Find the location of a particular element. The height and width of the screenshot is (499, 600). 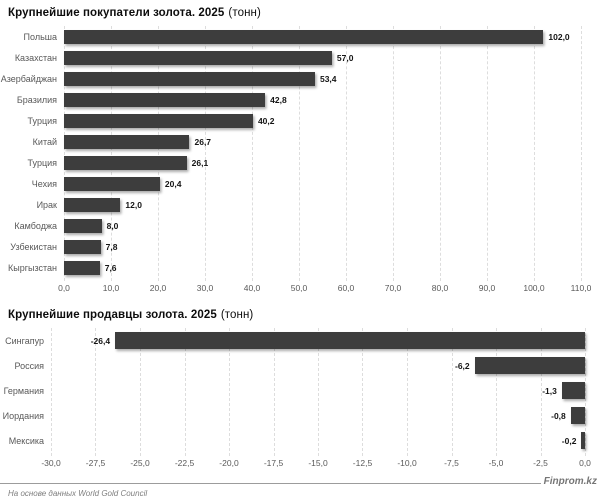

x-axis-tick-label: -27,5 is located at coordinates (95, 463).